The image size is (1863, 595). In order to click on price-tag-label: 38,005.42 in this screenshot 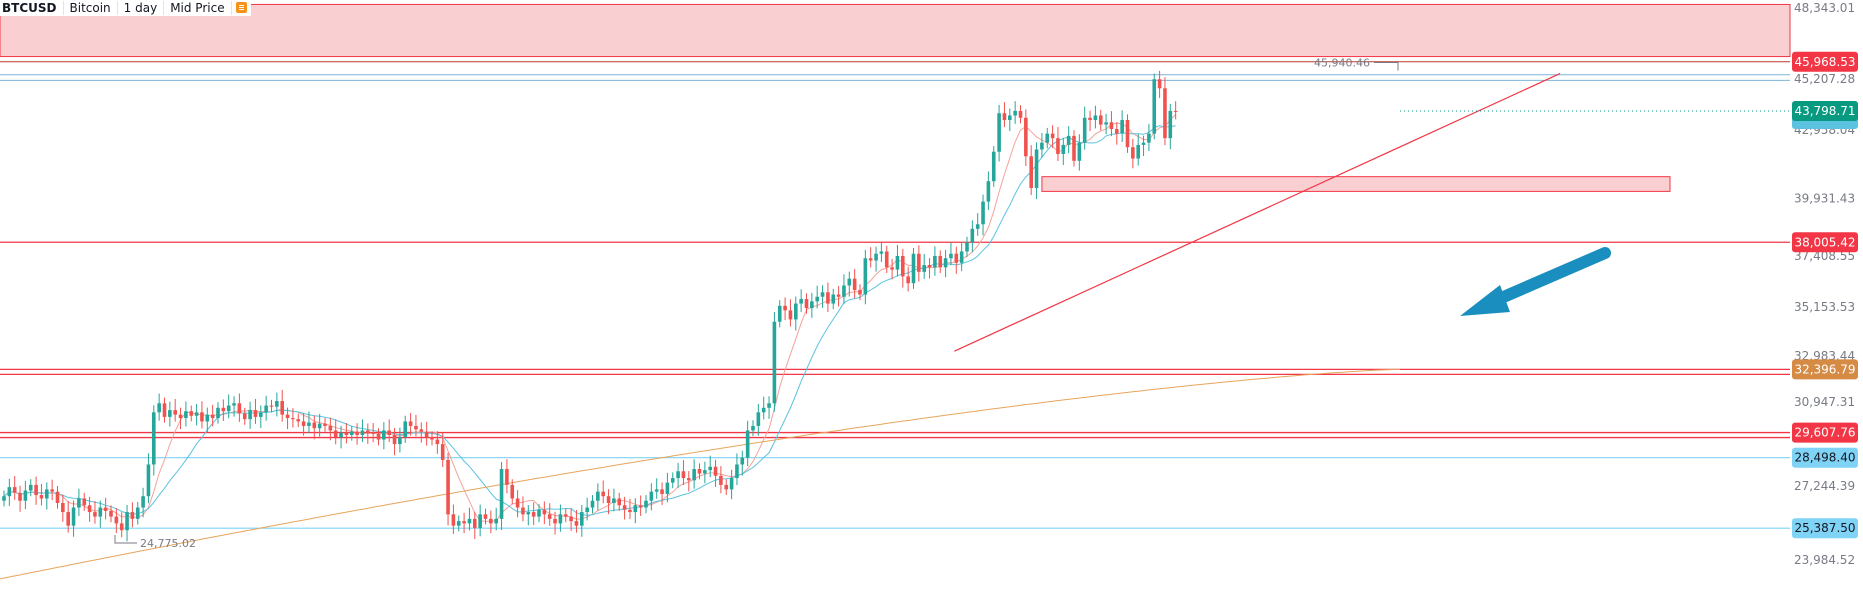, I will do `click(1824, 242)`.